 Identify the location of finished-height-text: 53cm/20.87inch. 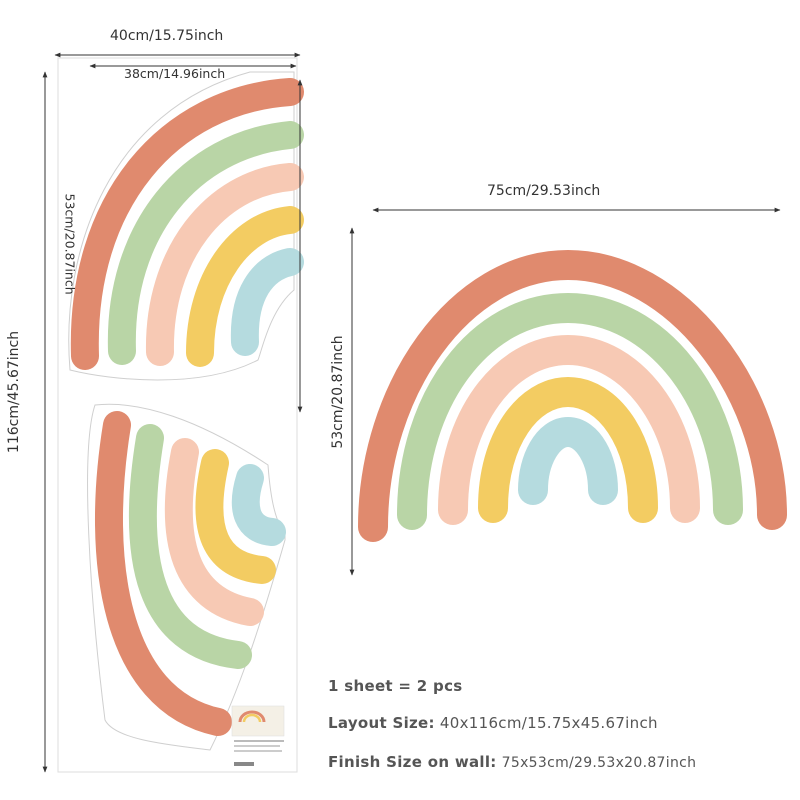
(338, 392).